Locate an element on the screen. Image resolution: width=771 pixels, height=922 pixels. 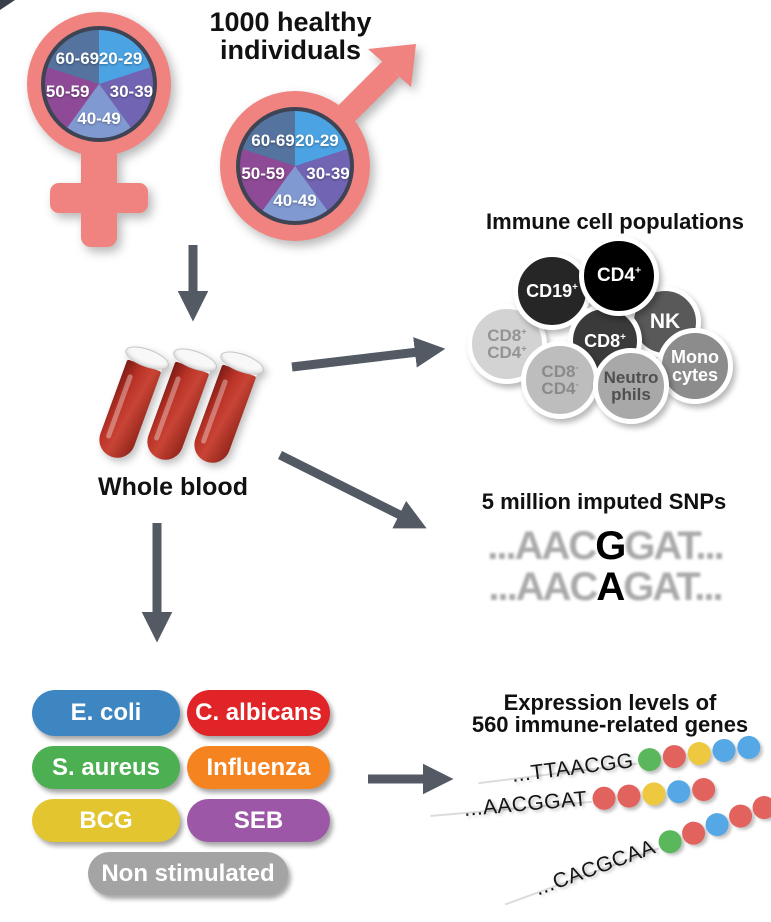
stimulus-label: SEB is located at coordinates (258, 820).